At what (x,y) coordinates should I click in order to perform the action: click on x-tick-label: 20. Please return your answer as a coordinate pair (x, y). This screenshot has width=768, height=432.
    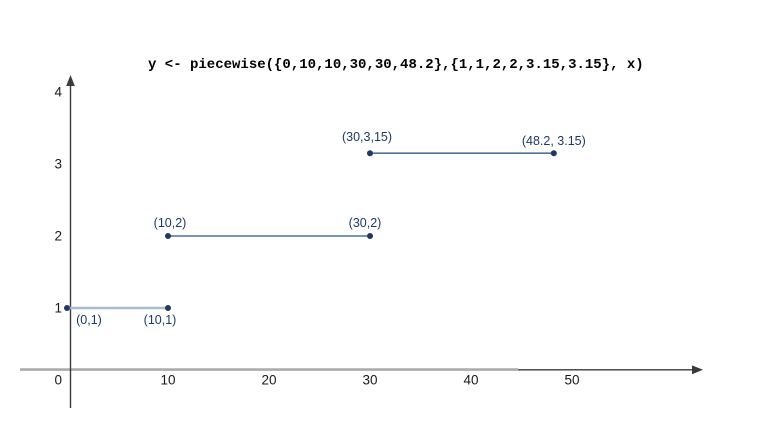
    Looking at the image, I should click on (268, 380).